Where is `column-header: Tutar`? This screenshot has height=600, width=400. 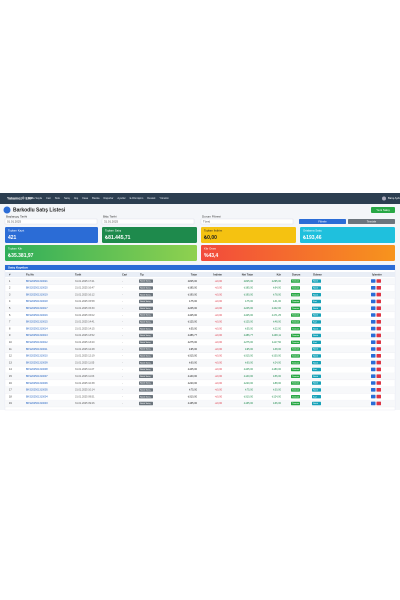 column-header: Tutar is located at coordinates (194, 274).